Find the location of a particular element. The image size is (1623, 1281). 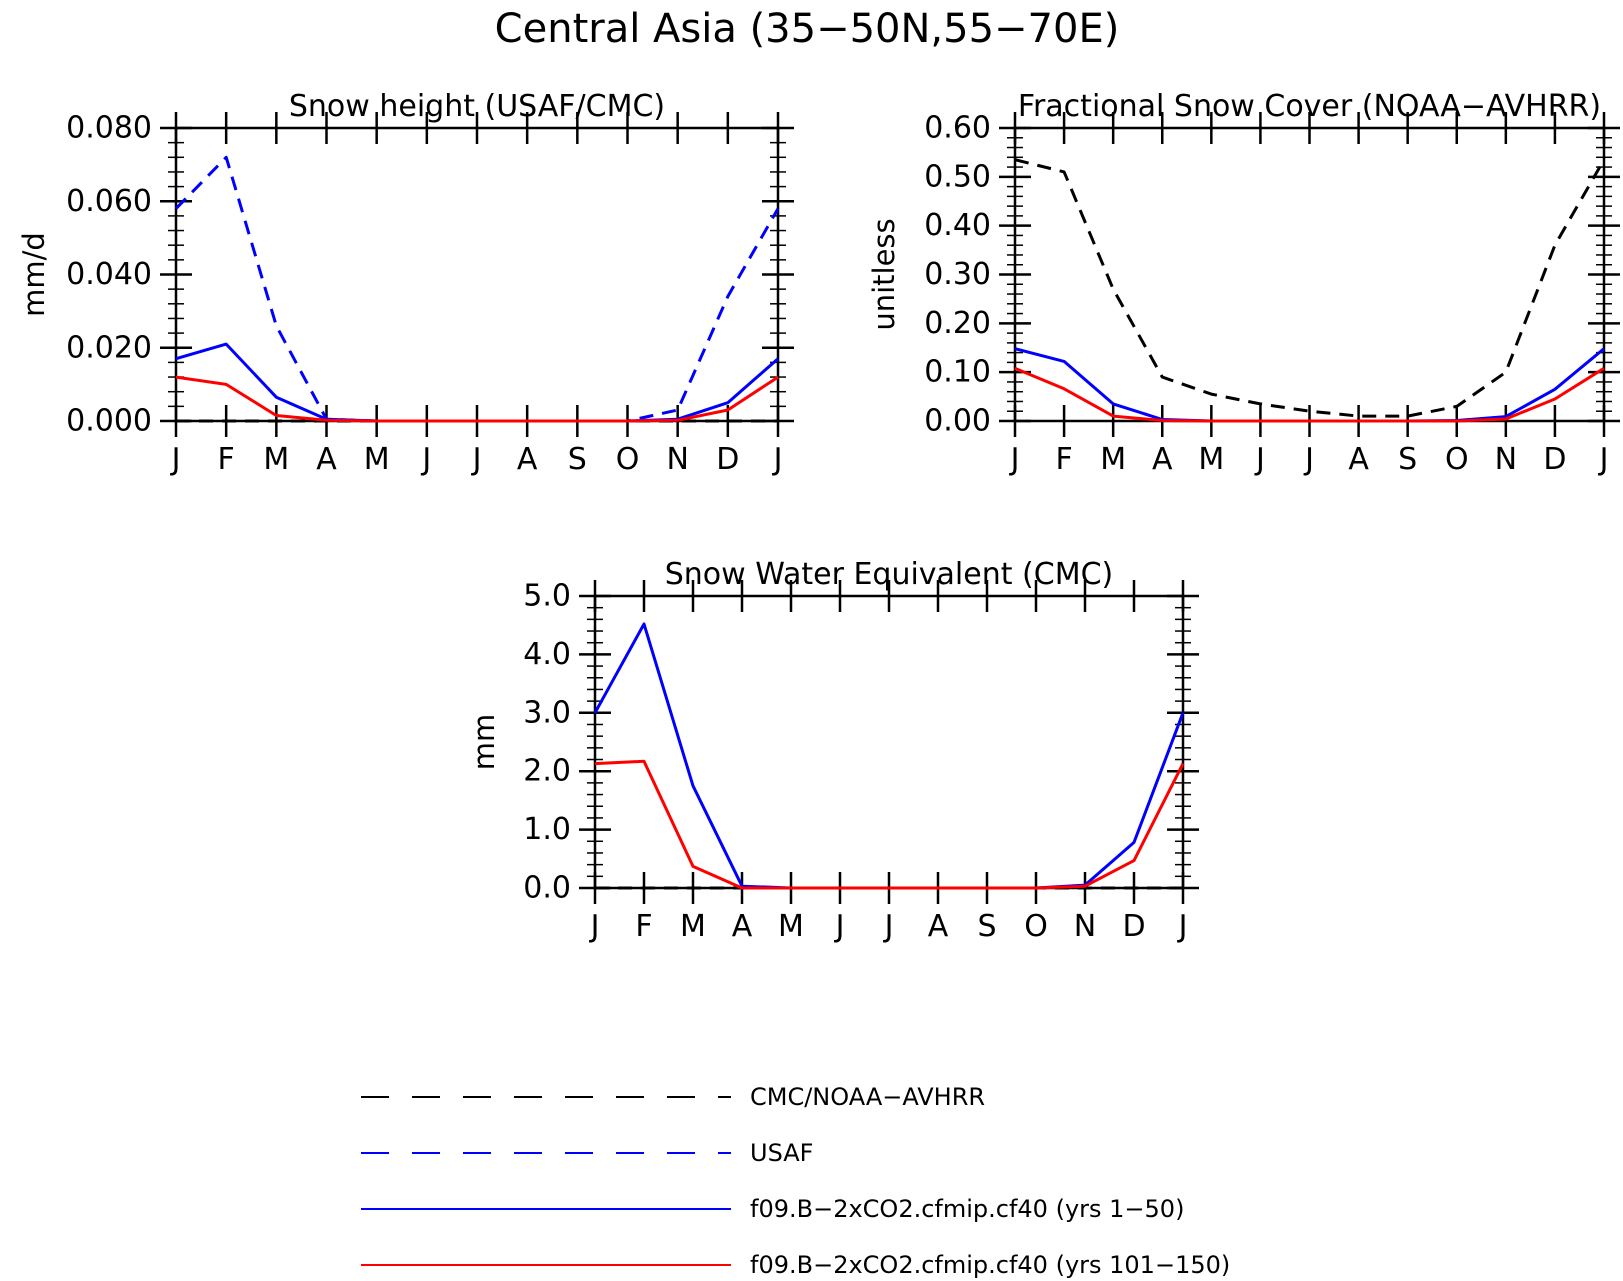

y-tick-label: 0.000 is located at coordinates (109, 421).